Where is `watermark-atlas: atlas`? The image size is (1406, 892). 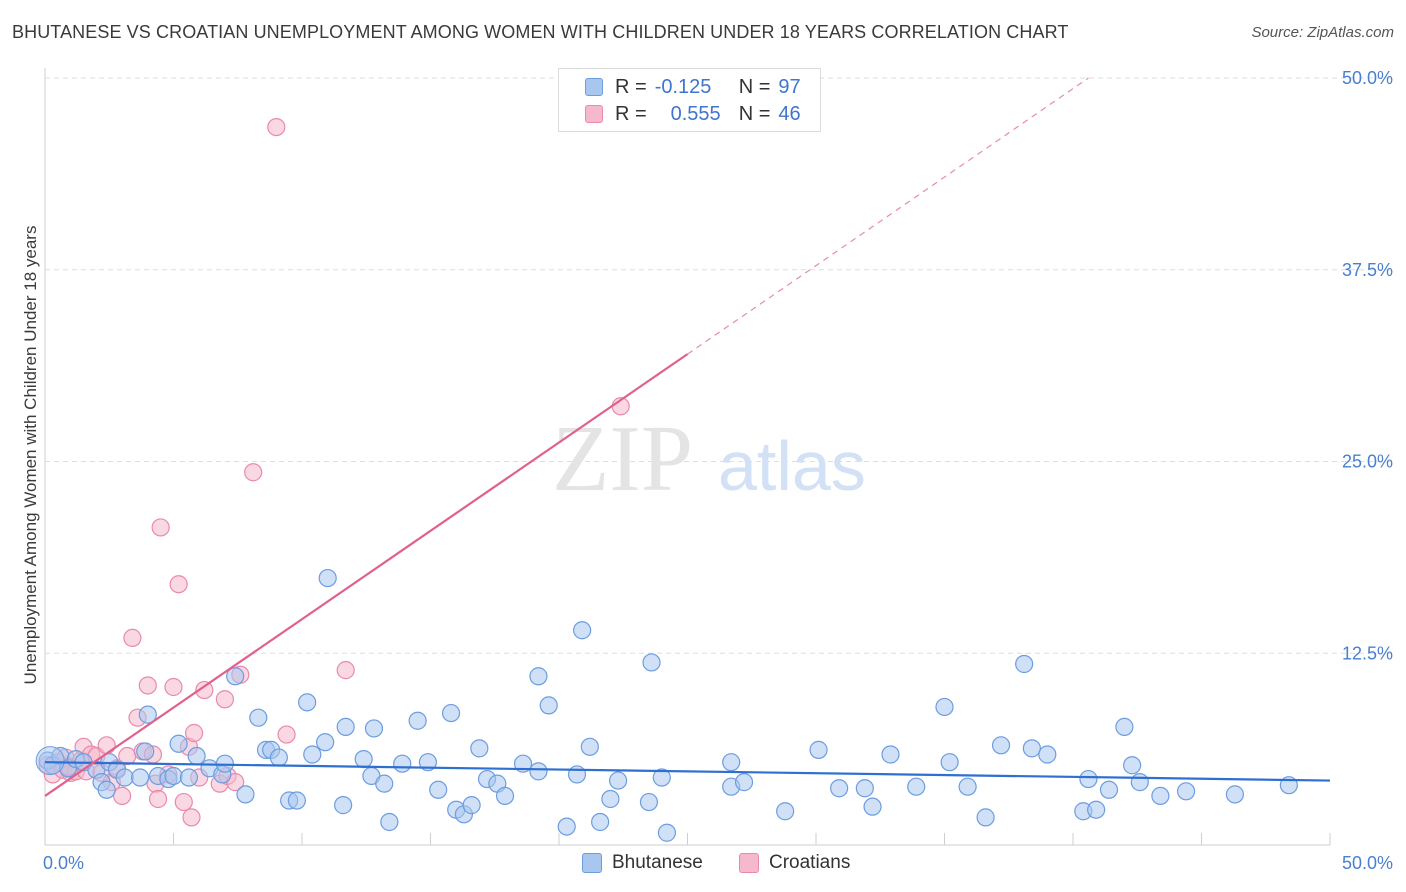 watermark-atlas: atlas is located at coordinates (792, 466).